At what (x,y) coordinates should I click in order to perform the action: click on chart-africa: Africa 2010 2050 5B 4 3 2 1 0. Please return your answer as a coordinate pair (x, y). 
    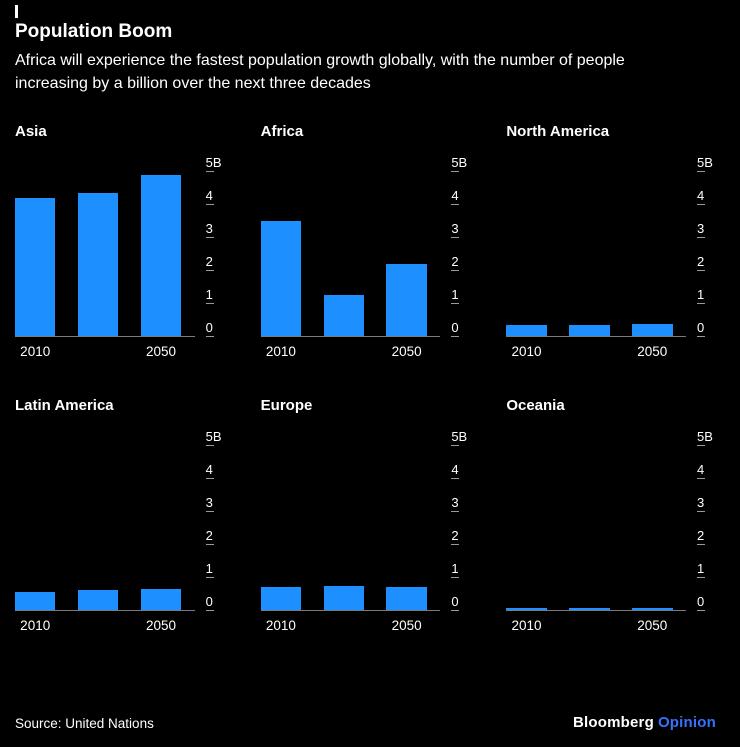
    Looking at the image, I should click on (365, 241).